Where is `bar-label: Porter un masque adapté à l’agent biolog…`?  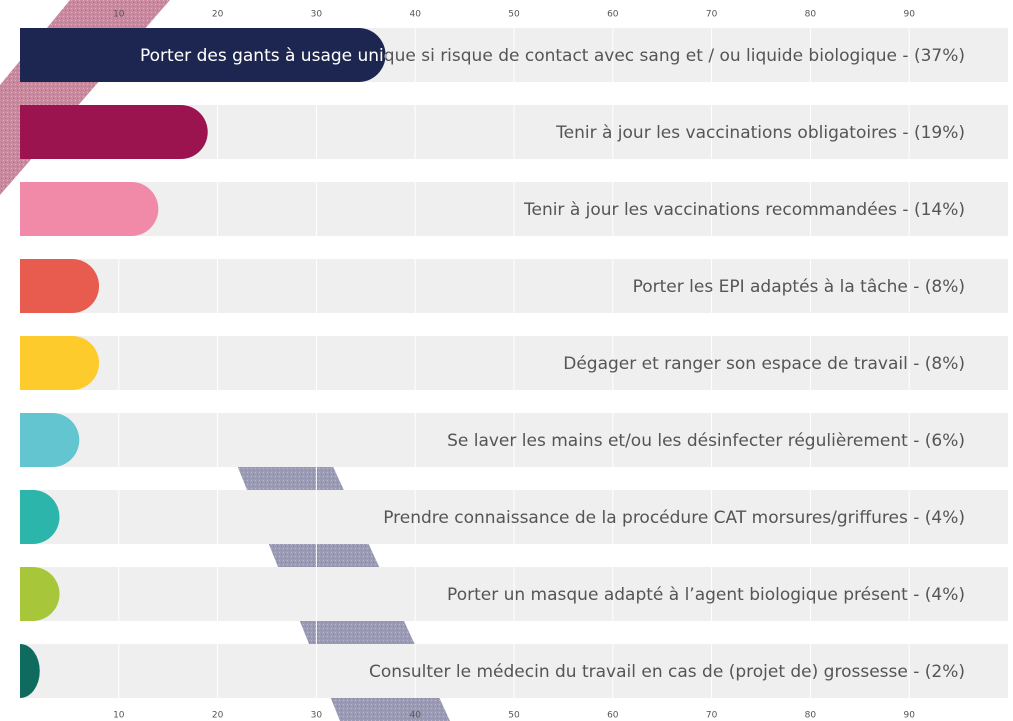 bar-label: Porter un masque adapté à l’agent biolog… is located at coordinates (706, 595).